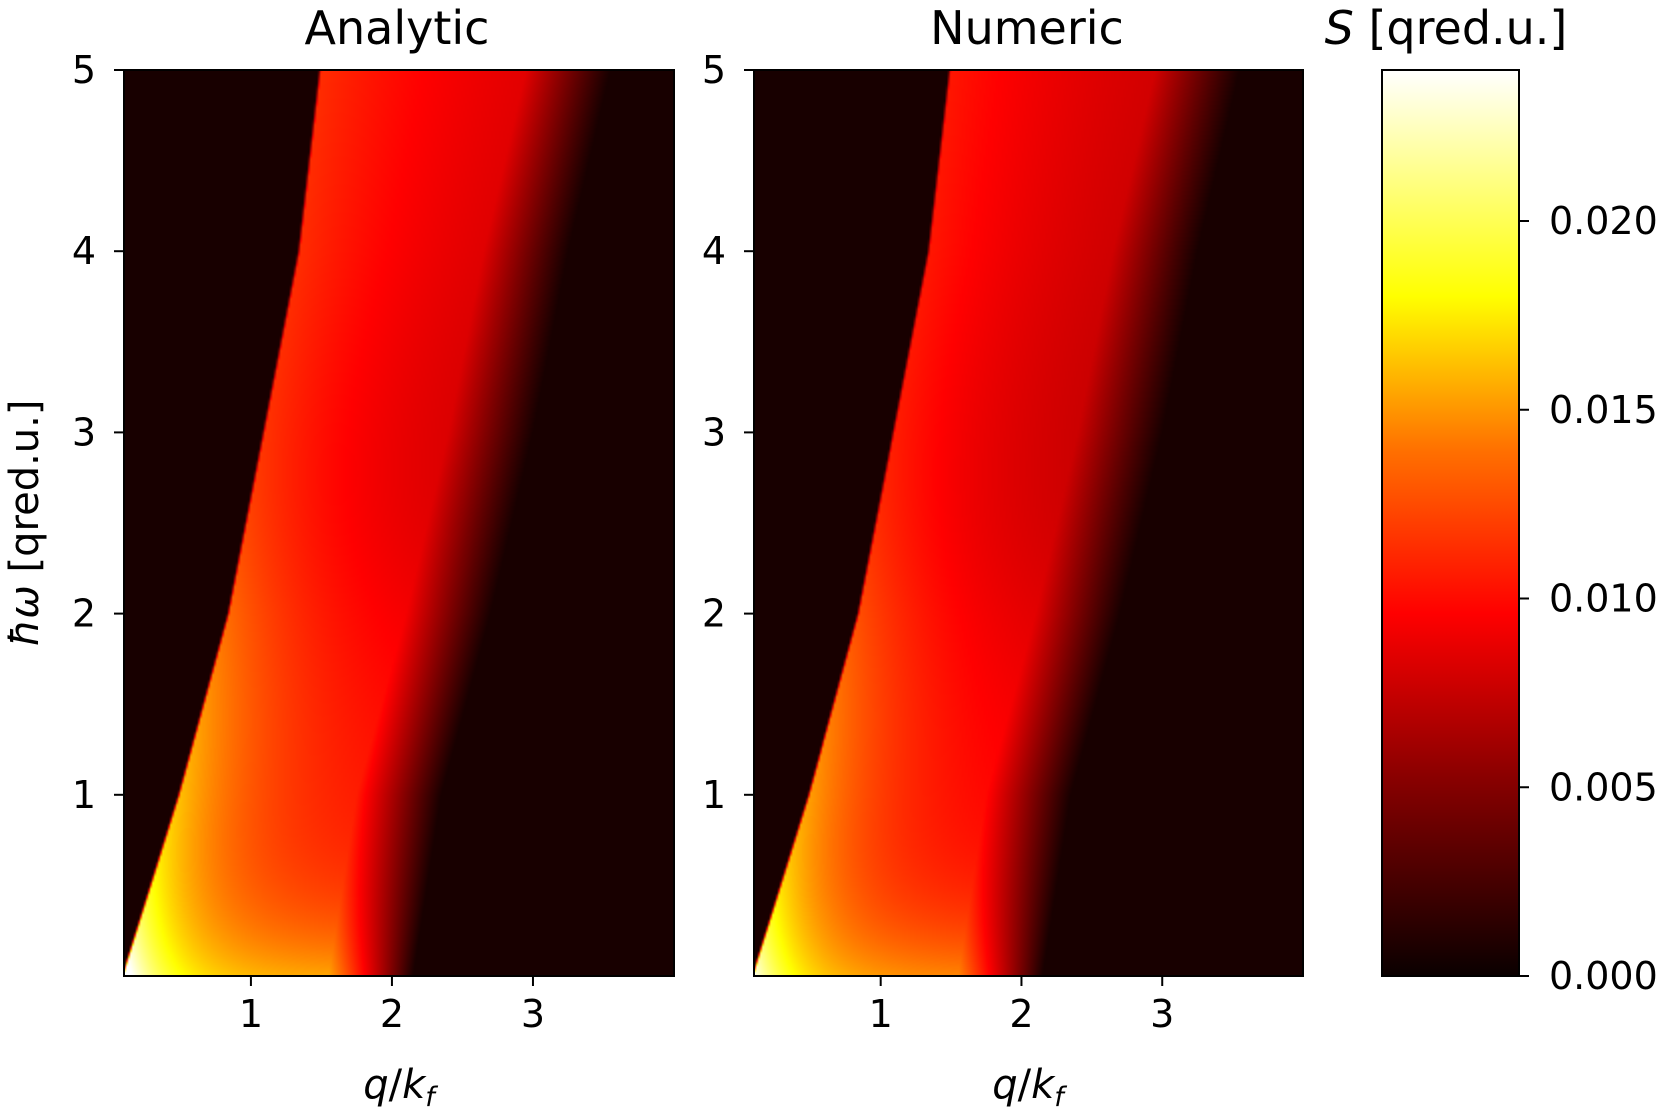 Image resolution: width=1673 pixels, height=1116 pixels. What do you see at coordinates (1603, 787) in the screenshot?
I see `colorbar-tick-label: 0.005` at bounding box center [1603, 787].